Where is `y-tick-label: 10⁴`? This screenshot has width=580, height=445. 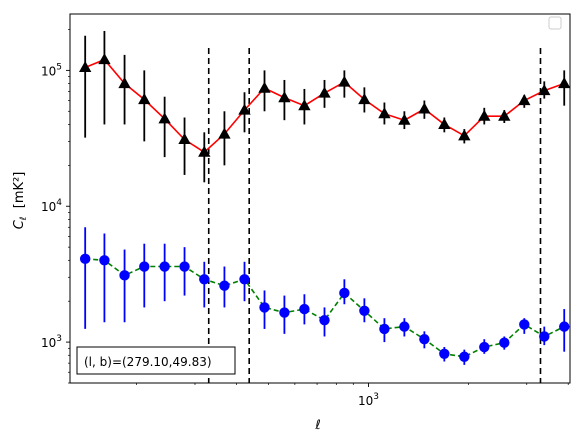 y-tick-label: 10⁴ is located at coordinates (51, 206).